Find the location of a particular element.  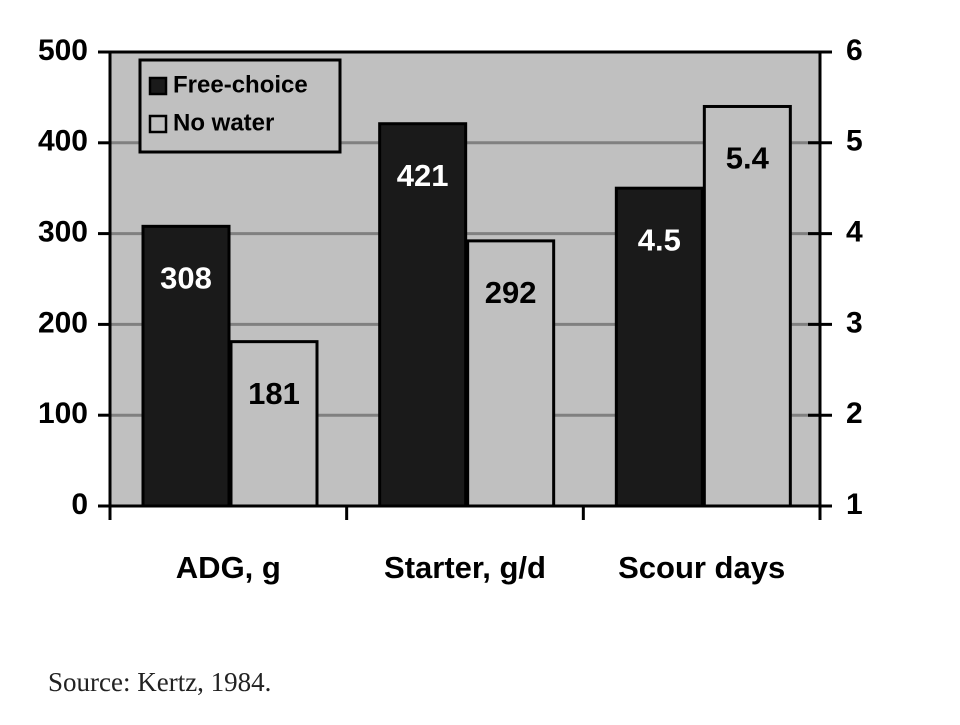

x-tick-label: Scour days is located at coordinates (701, 567).